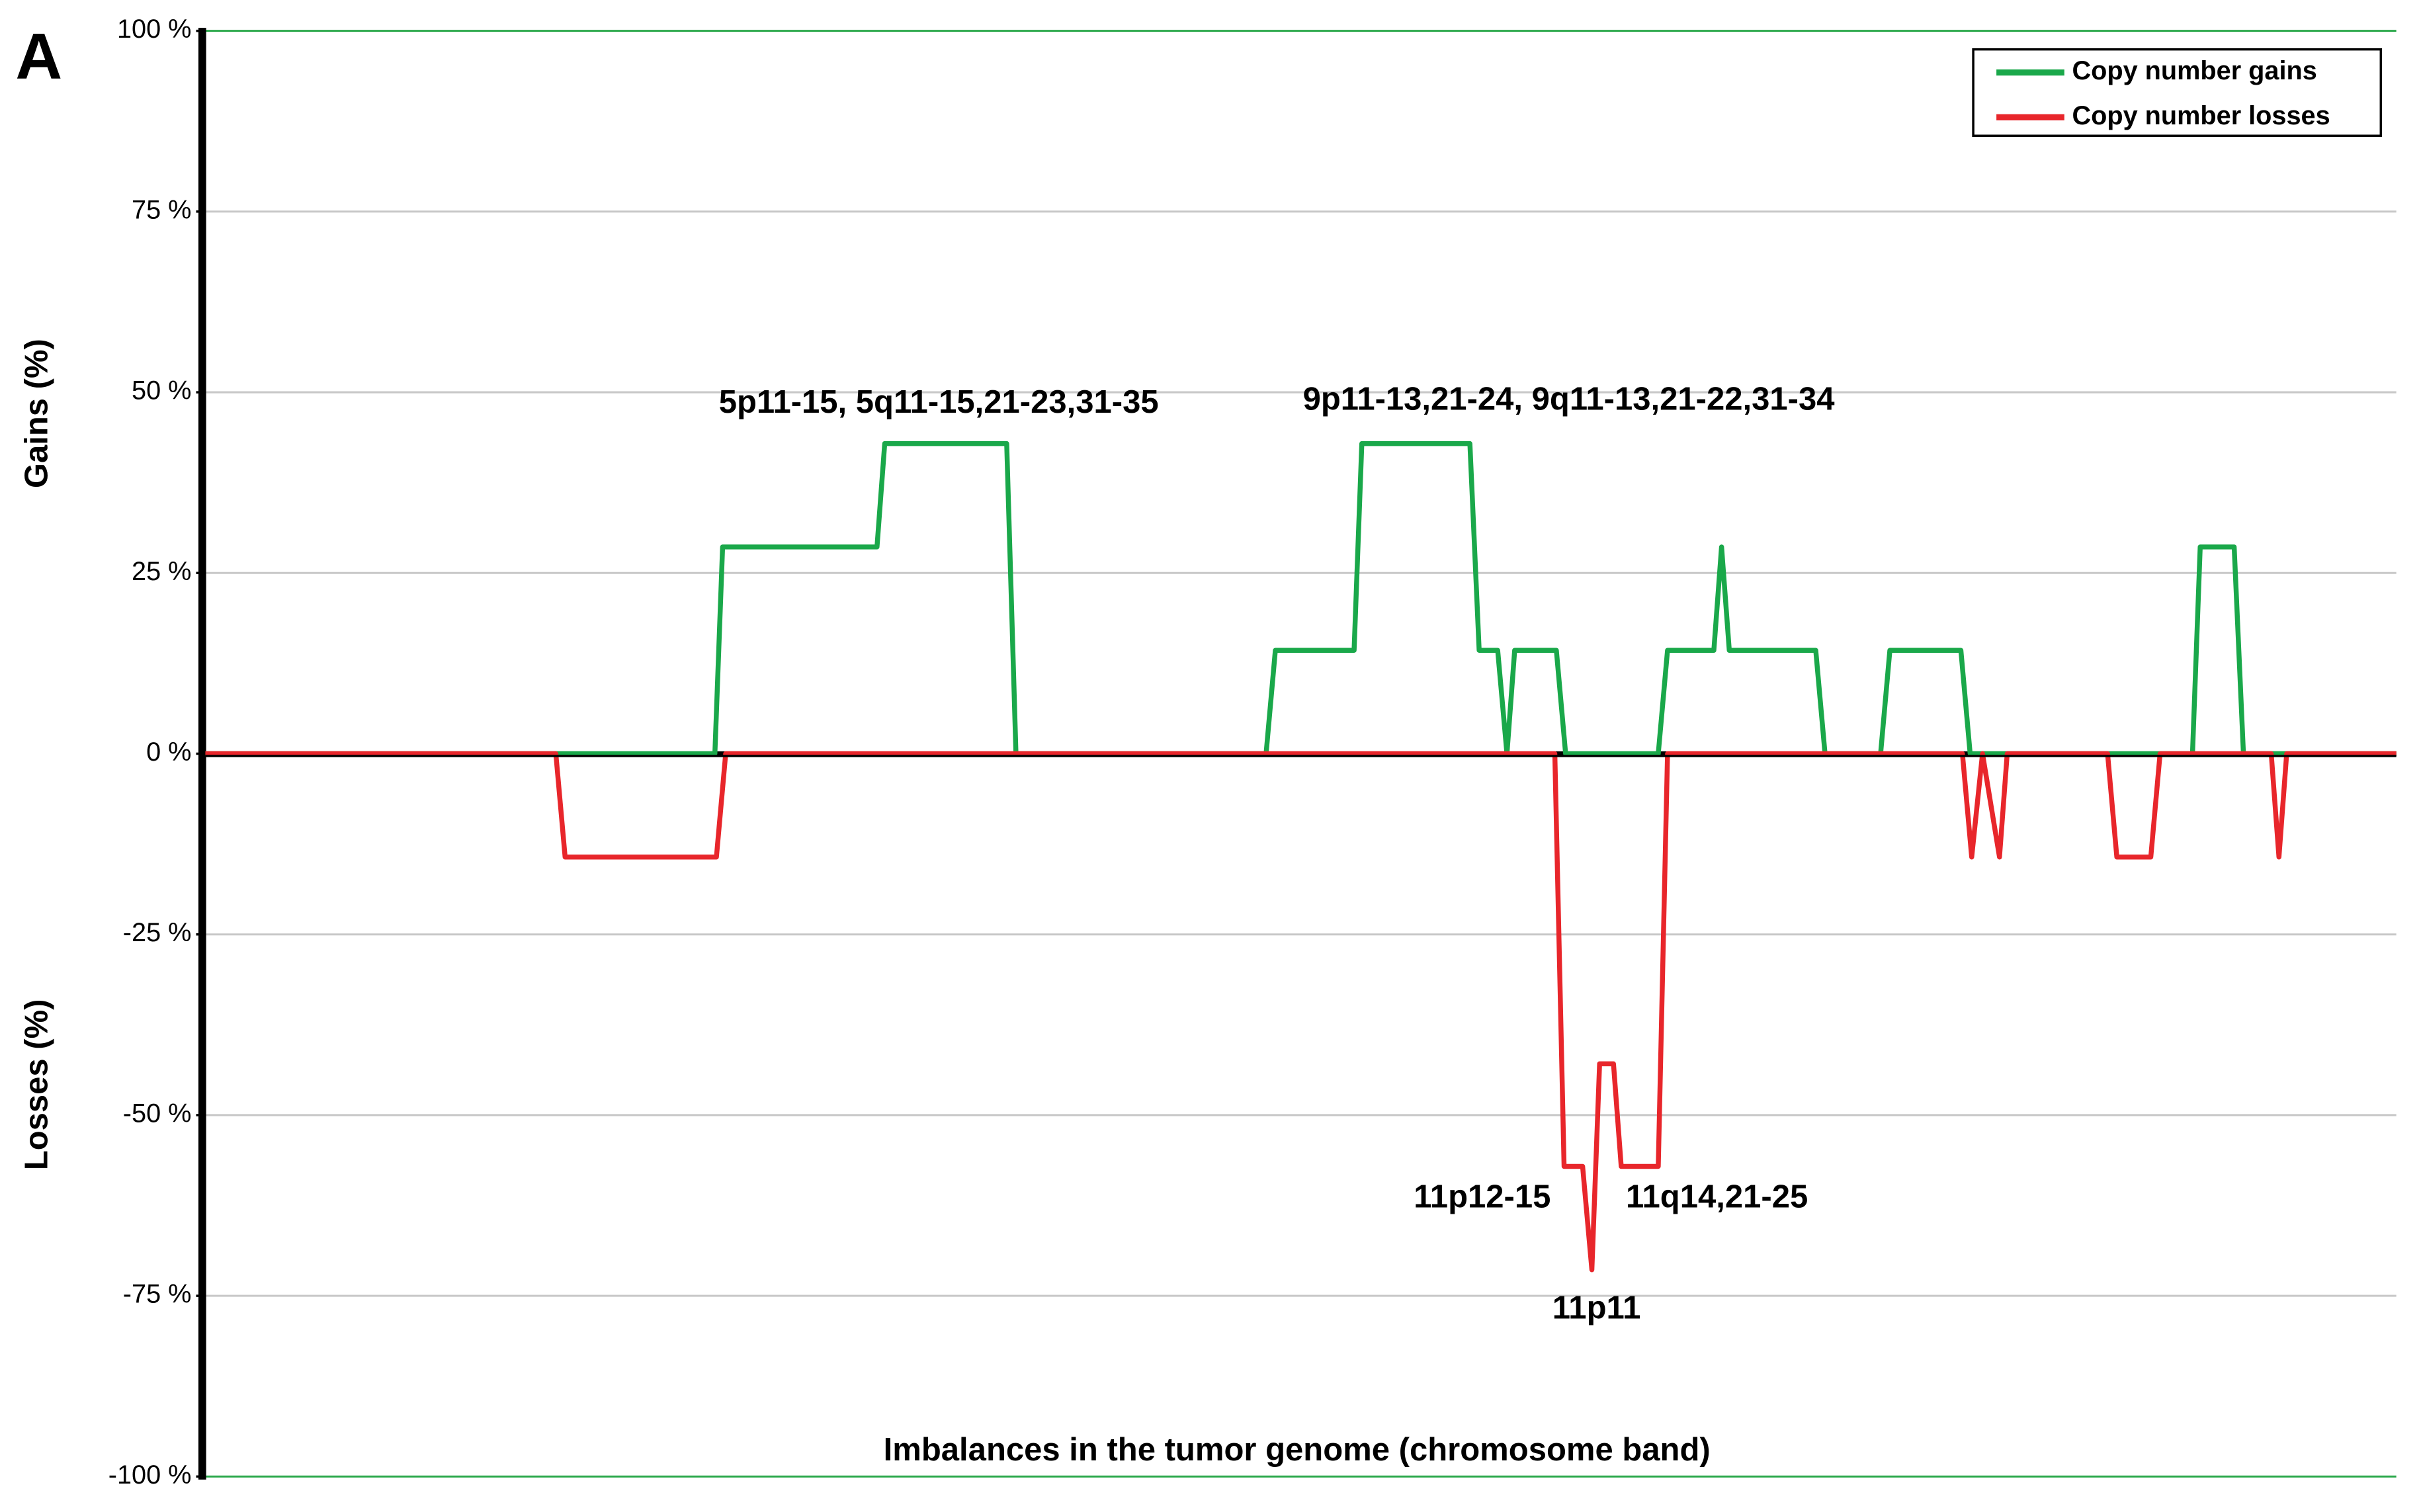  What do you see at coordinates (2177, 93) in the screenshot?
I see `legend-box` at bounding box center [2177, 93].